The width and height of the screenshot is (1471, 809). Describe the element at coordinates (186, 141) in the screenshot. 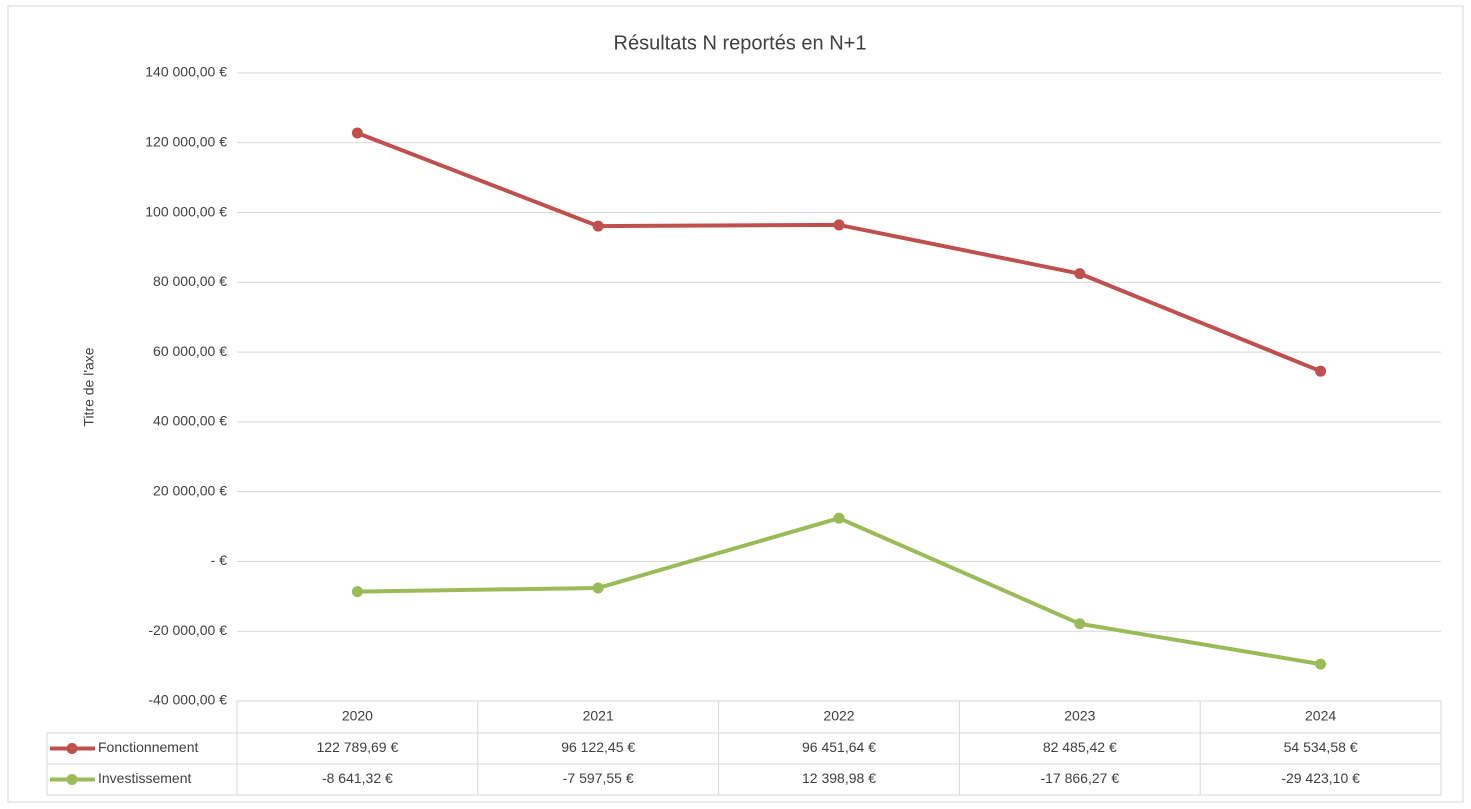

I see `y-tick-label: 120 000,00 €` at that location.